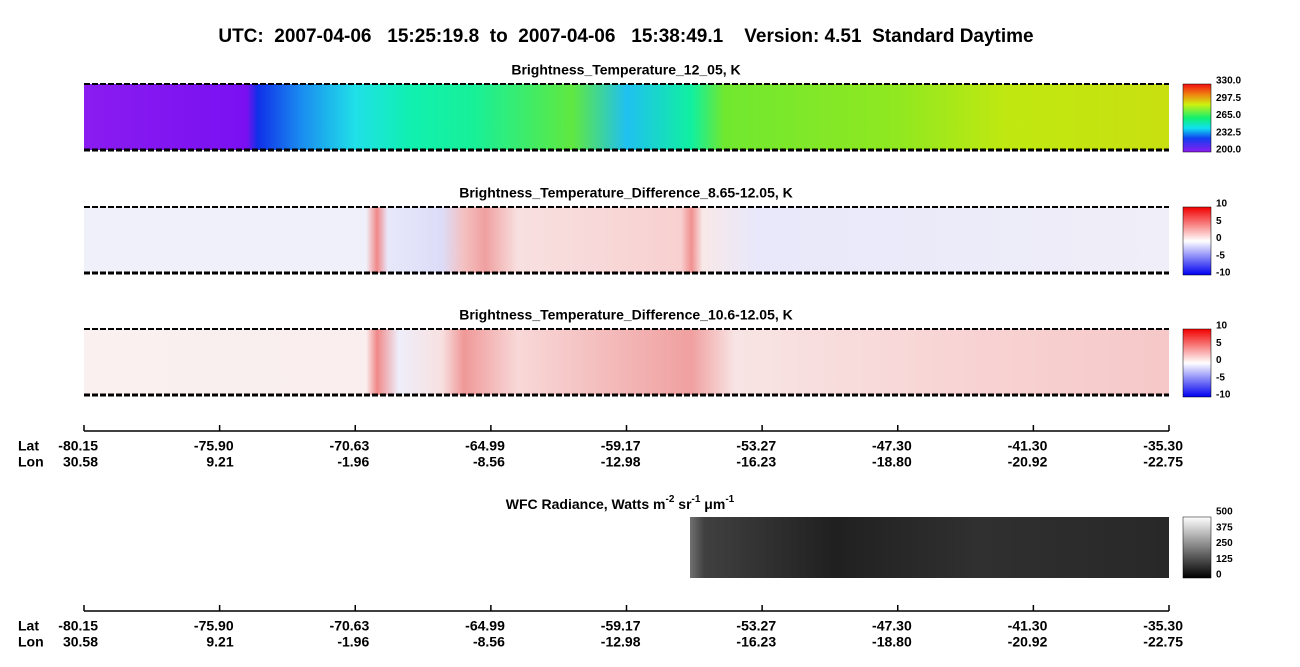 The height and width of the screenshot is (667, 1300). I want to click on wfc-title: WFC Radiance, Watts m-2 sr-1 μm-1, so click(620, 503).